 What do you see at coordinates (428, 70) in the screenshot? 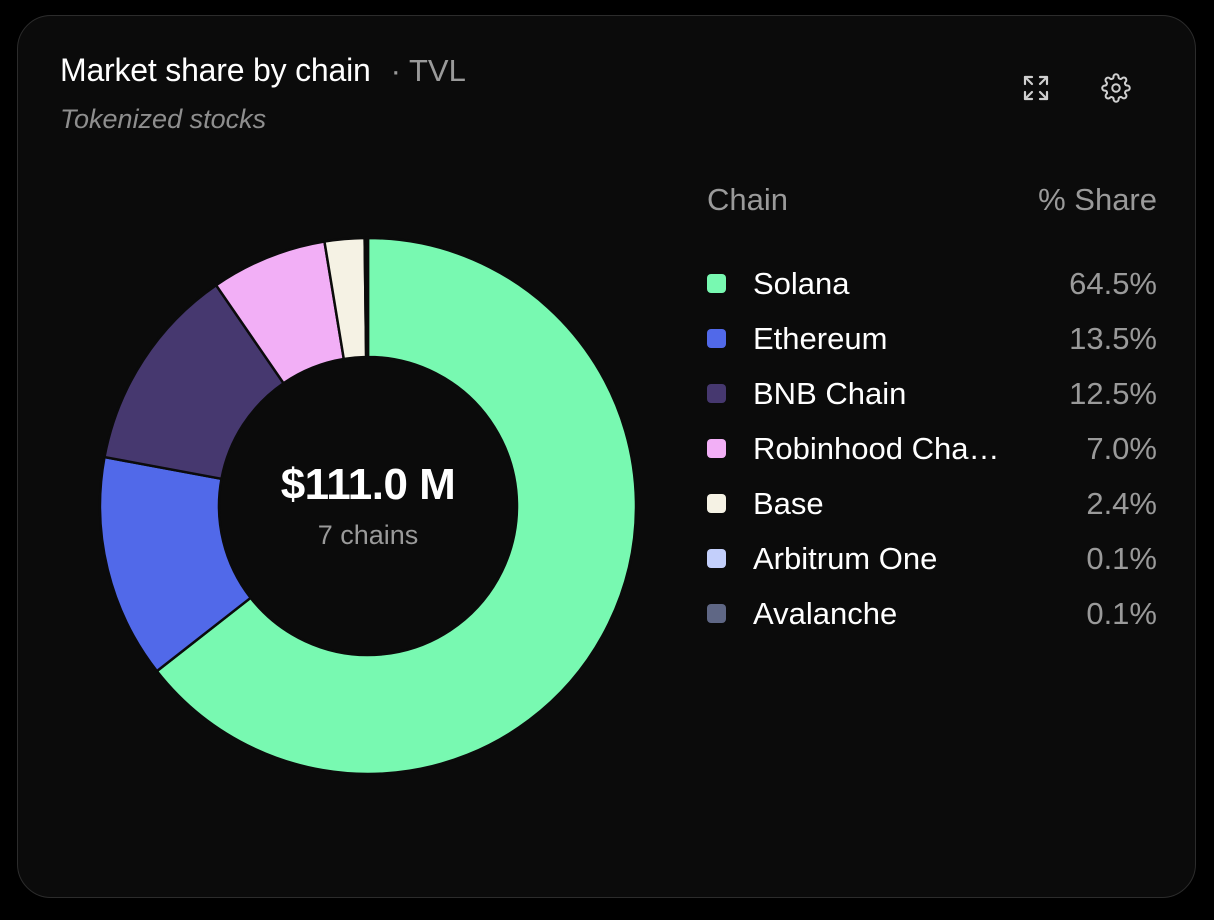
I see `metric-label: · TVL` at bounding box center [428, 70].